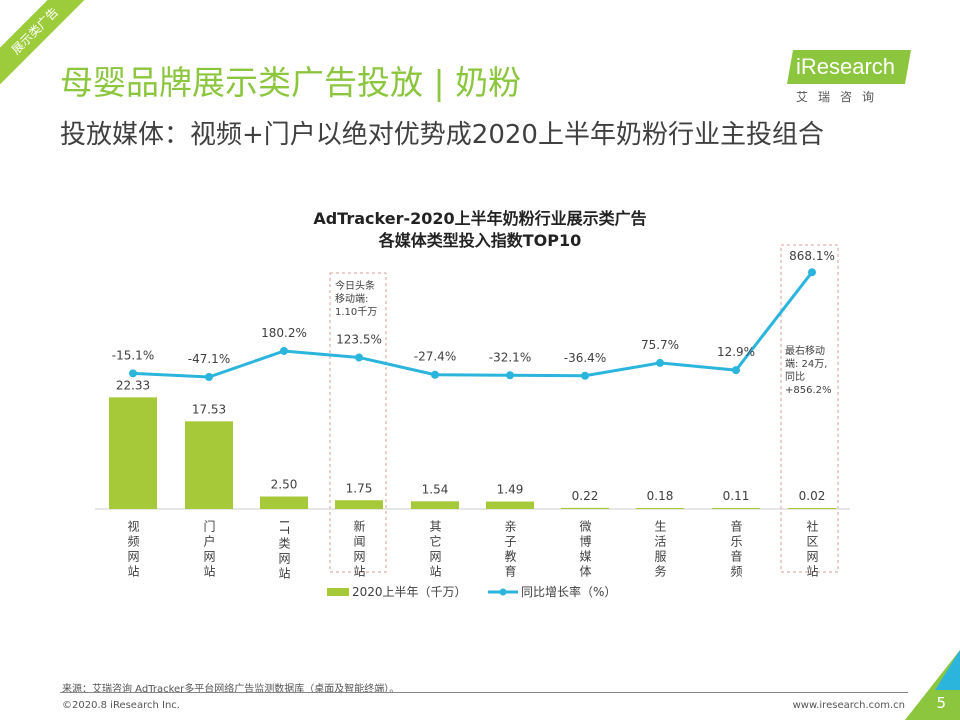  What do you see at coordinates (805, 350) in the screenshot?
I see `annotation-text: 最右移动` at bounding box center [805, 350].